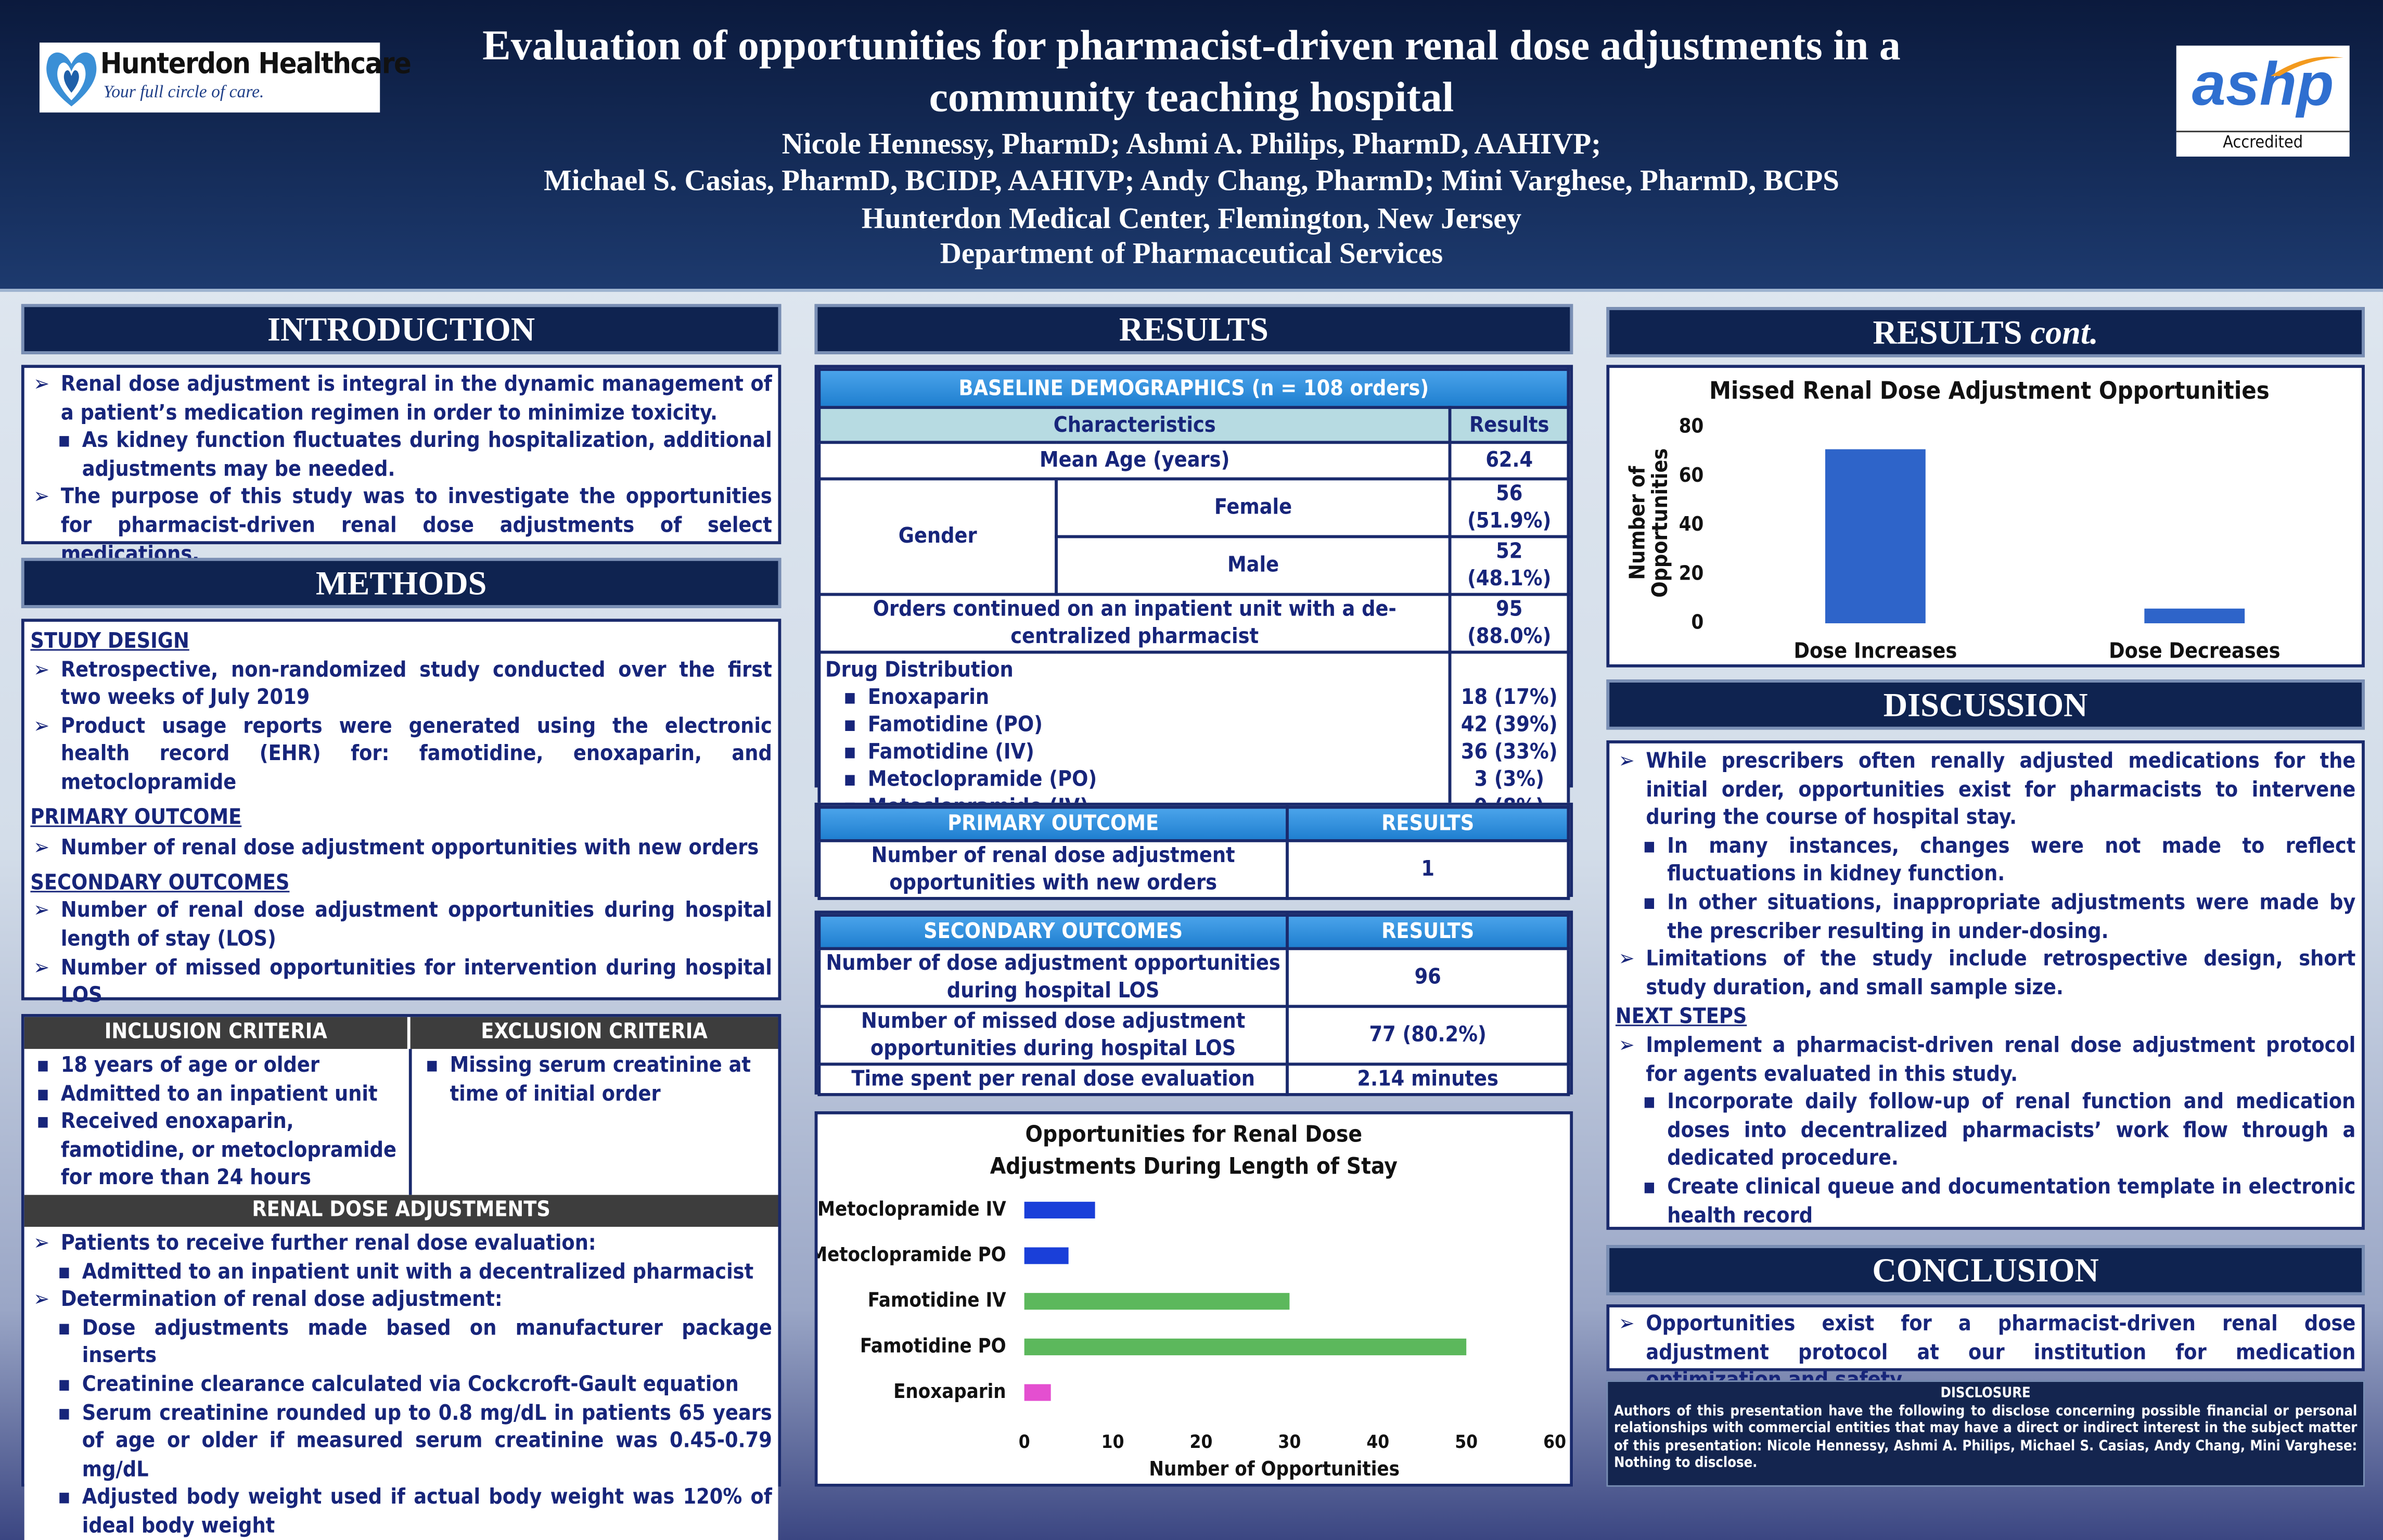 Image resolution: width=2383 pixels, height=1540 pixels. Describe the element at coordinates (1509, 697) in the screenshot. I see `drug-value: 18 (17%)` at that location.